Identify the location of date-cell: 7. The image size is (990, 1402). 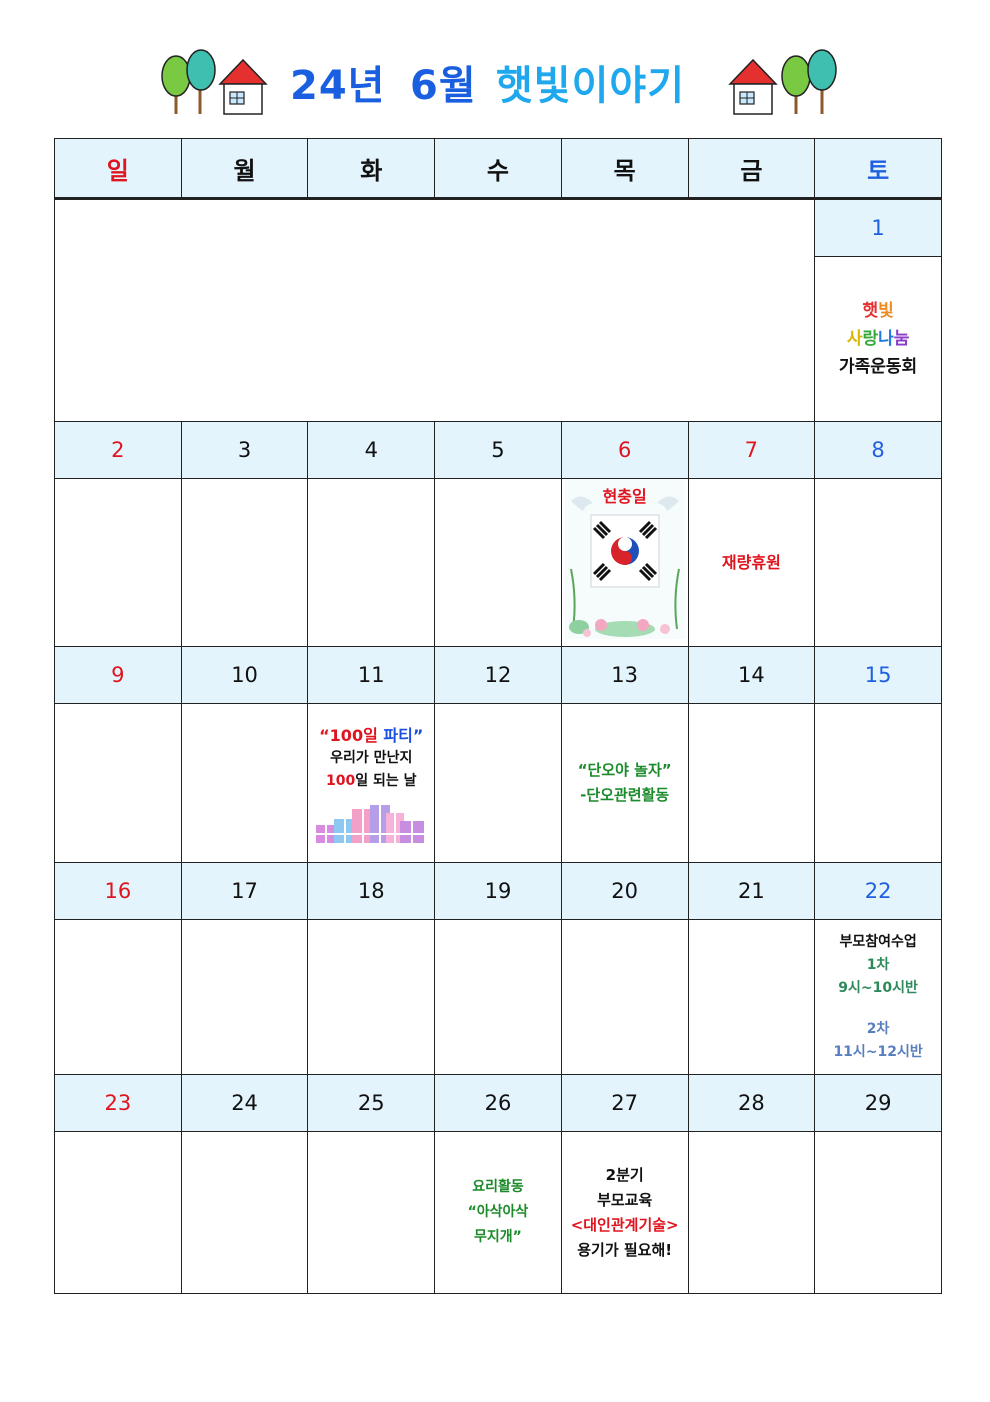
(751, 450).